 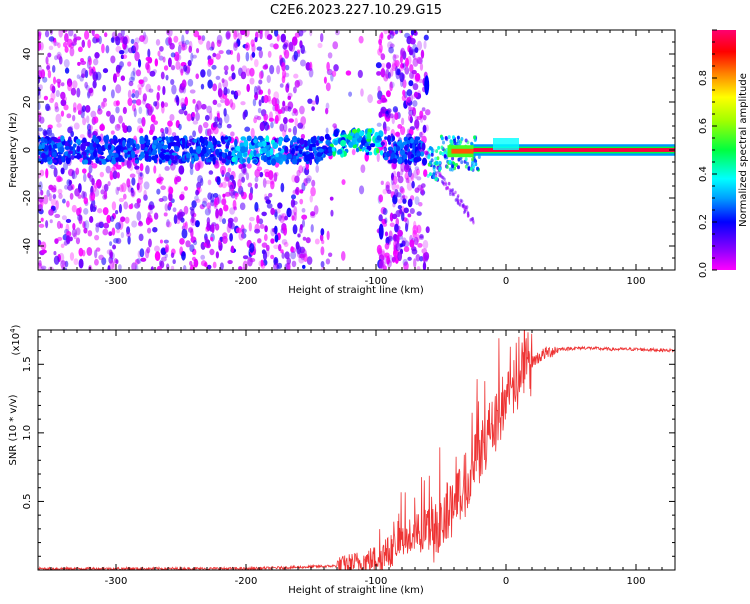 What do you see at coordinates (27, 198) in the screenshot?
I see `y-tick-label: -20` at bounding box center [27, 198].